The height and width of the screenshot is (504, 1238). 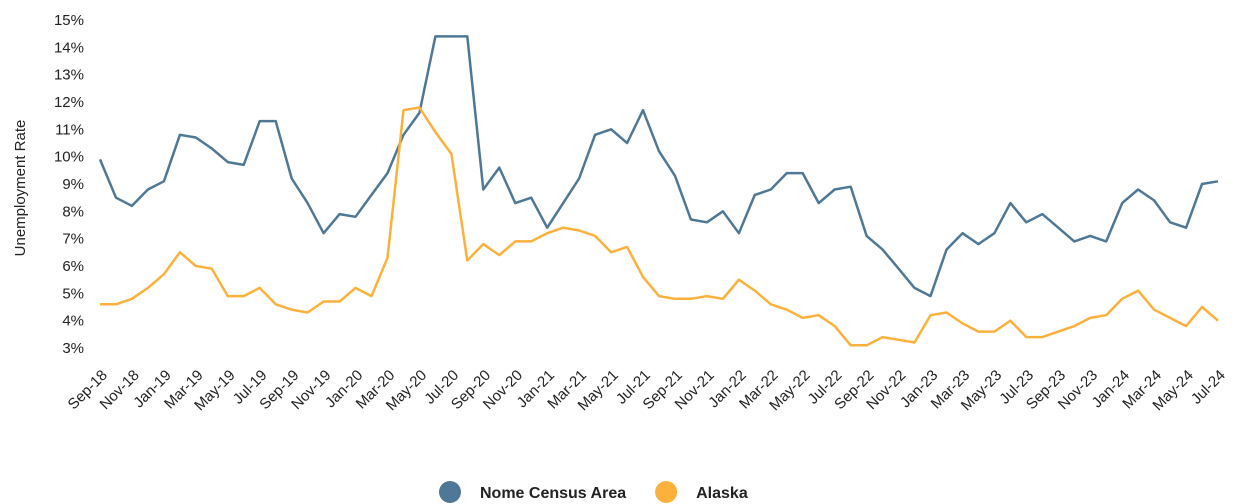 I want to click on y-tick-label: 6%, so click(x=73, y=266).